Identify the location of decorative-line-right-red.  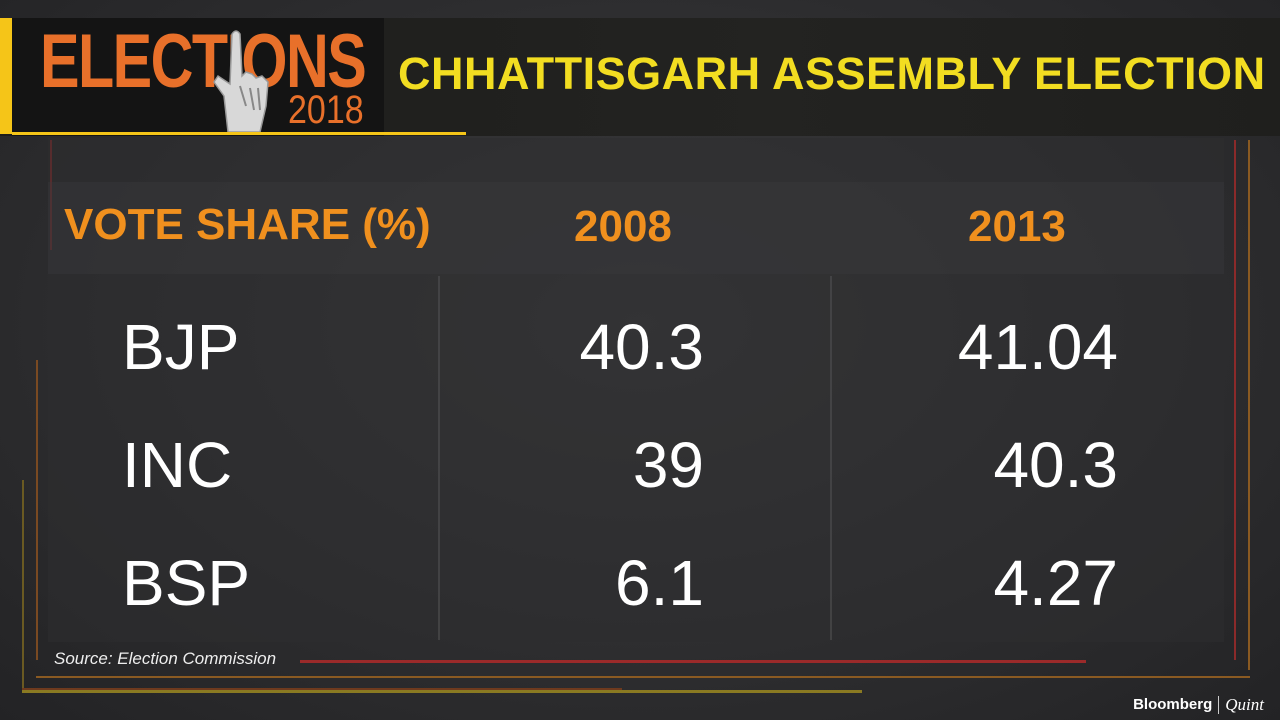
(1235, 400).